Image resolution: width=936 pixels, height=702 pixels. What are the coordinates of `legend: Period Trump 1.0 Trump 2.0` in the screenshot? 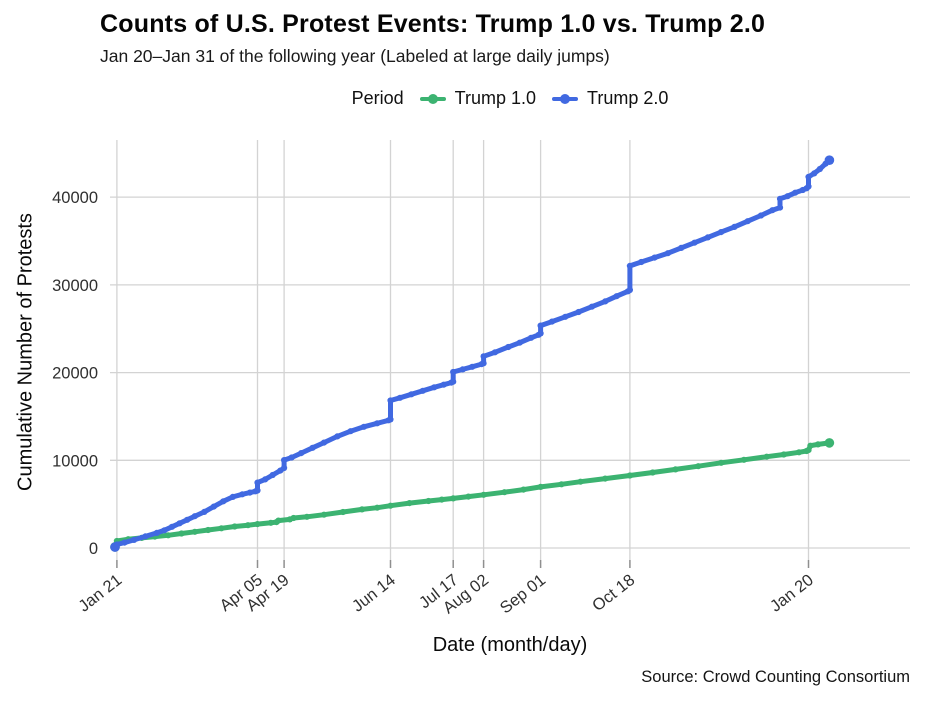 It's located at (510, 98).